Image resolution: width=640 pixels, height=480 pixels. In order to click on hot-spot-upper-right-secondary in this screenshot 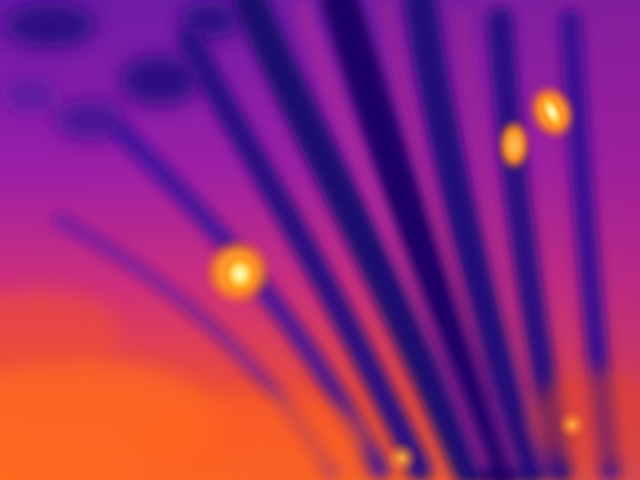, I will do `click(514, 145)`.